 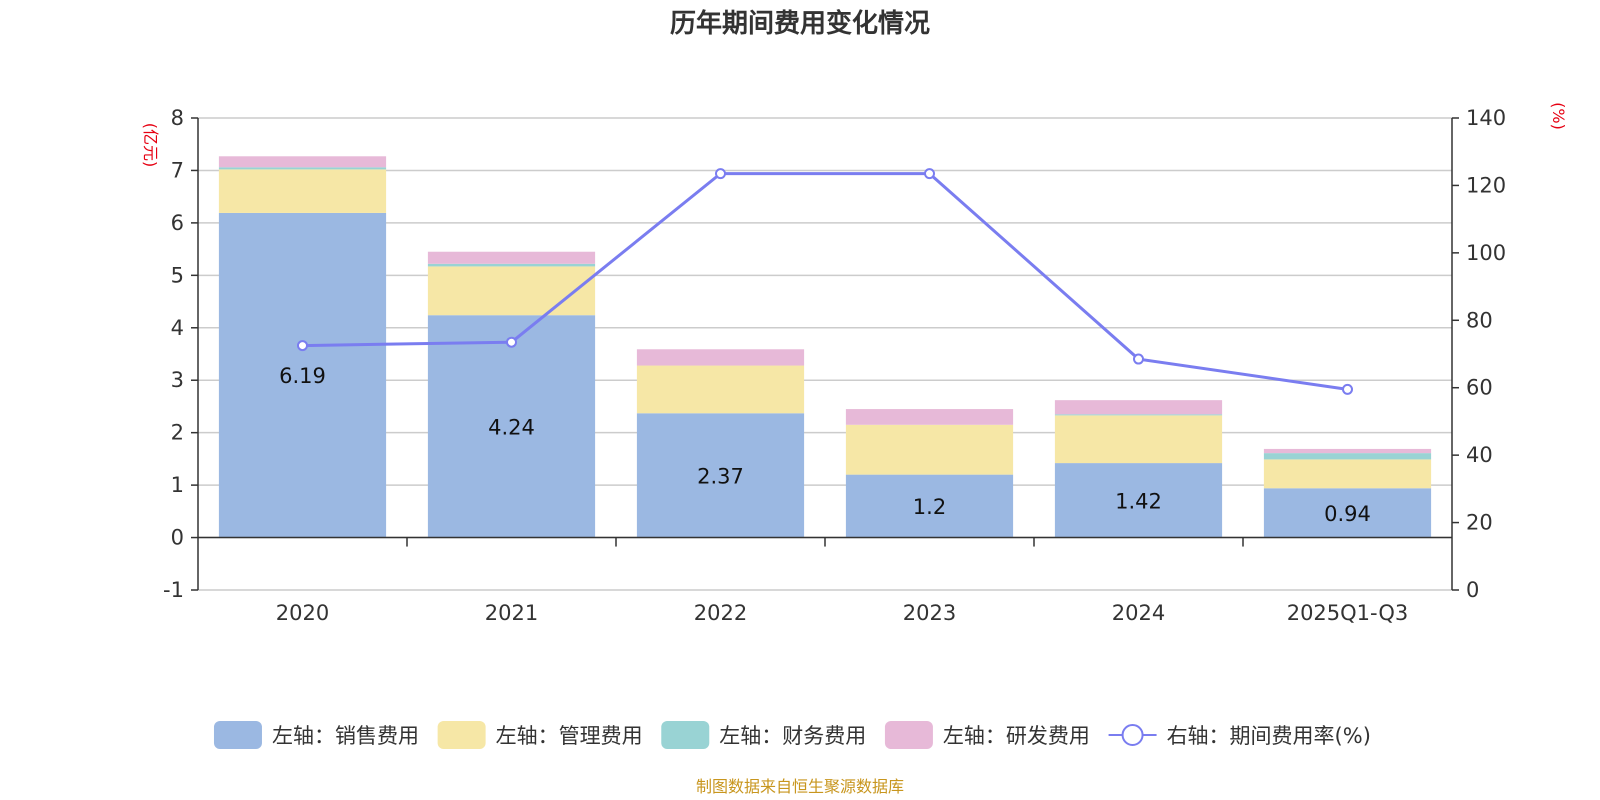 I want to click on legend-marker, so click(x=1132, y=735).